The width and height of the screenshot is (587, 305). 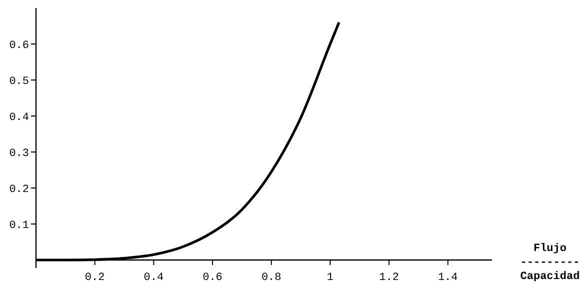 What do you see at coordinates (330, 278) in the screenshot?
I see `x-tick-label: 1` at bounding box center [330, 278].